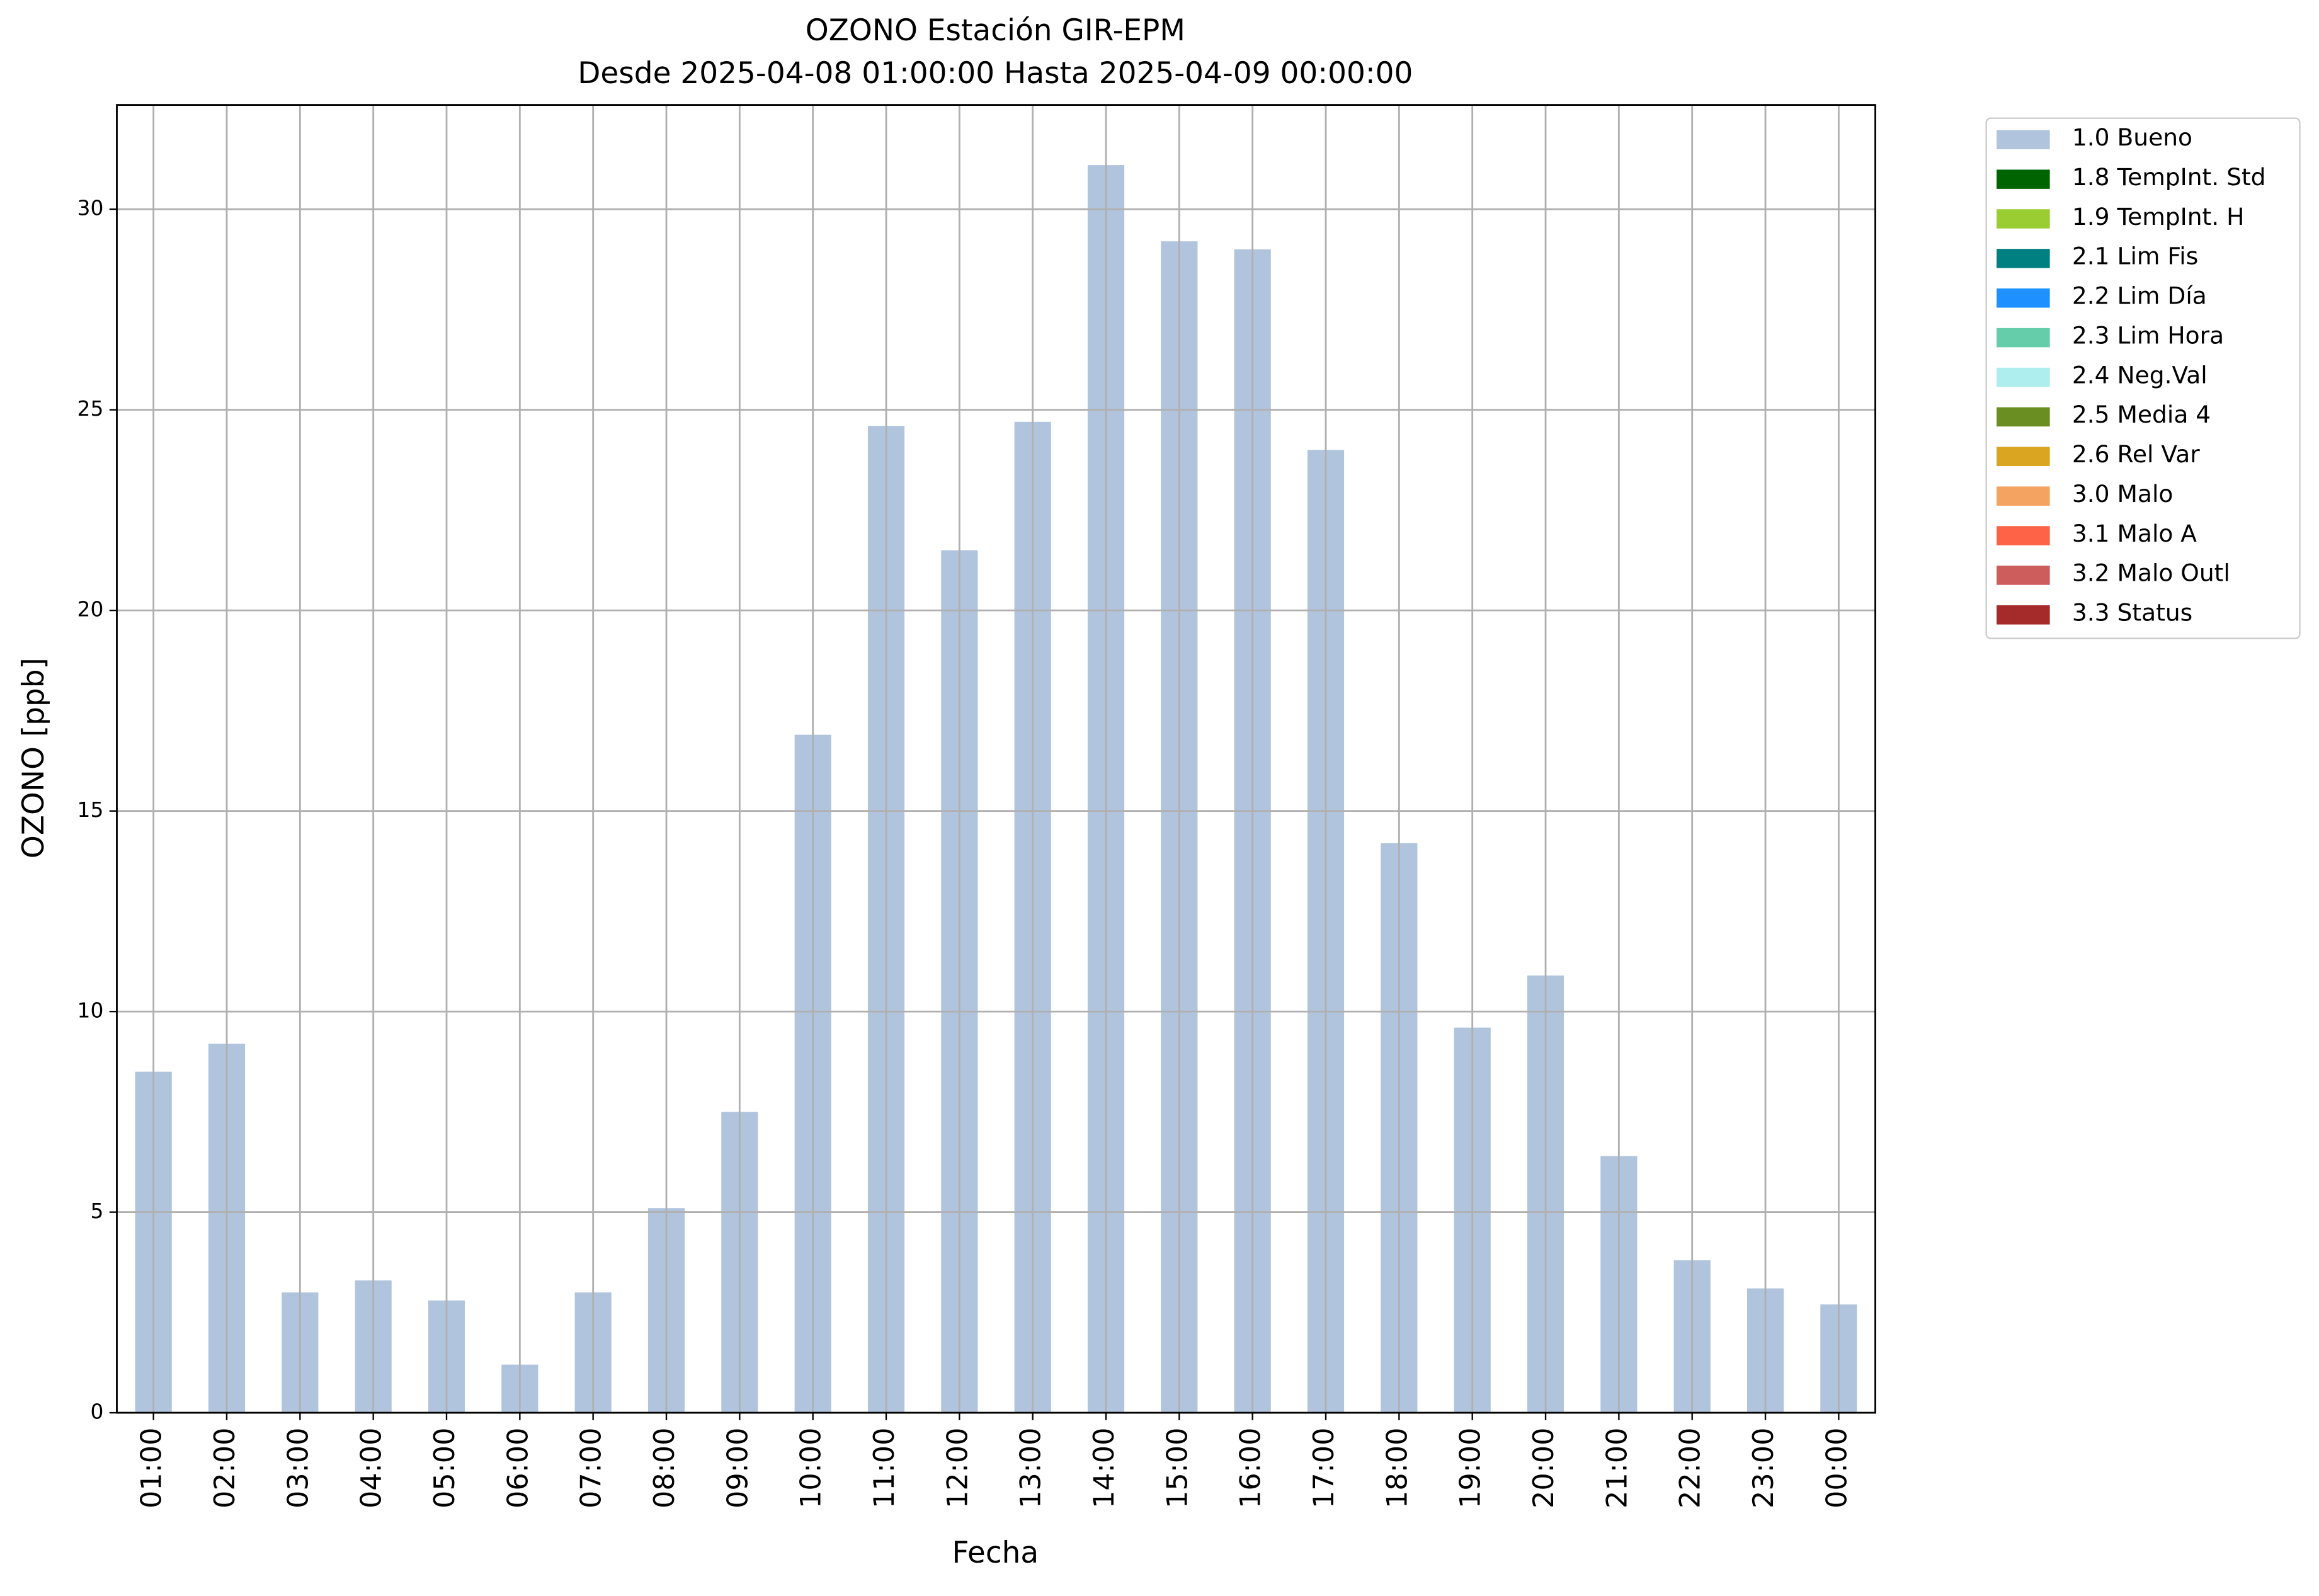  Describe the element at coordinates (2135, 256) in the screenshot. I see `legend-label: 2.1 Lim Fis` at that location.